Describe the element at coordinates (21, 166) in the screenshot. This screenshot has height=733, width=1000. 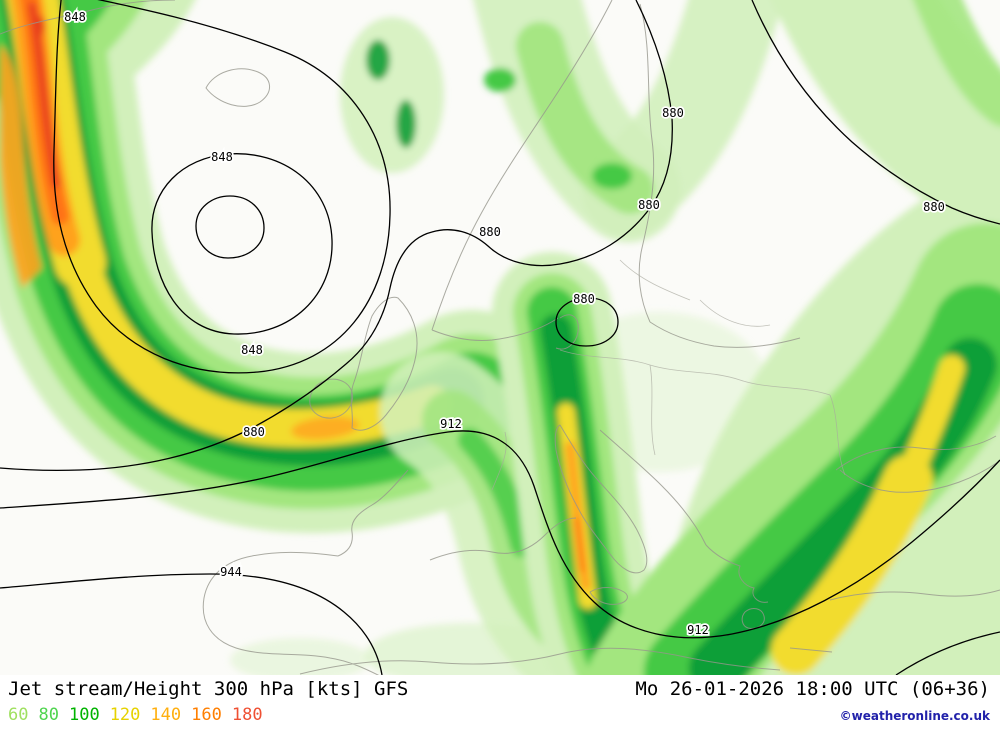
I see `jet-band-west-140kt` at that location.